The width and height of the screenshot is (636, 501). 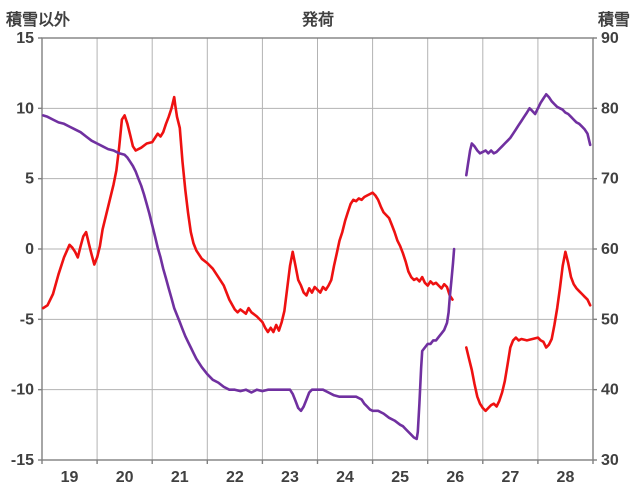 What do you see at coordinates (290, 477) in the screenshot?
I see `x-tick-label: 23` at bounding box center [290, 477].